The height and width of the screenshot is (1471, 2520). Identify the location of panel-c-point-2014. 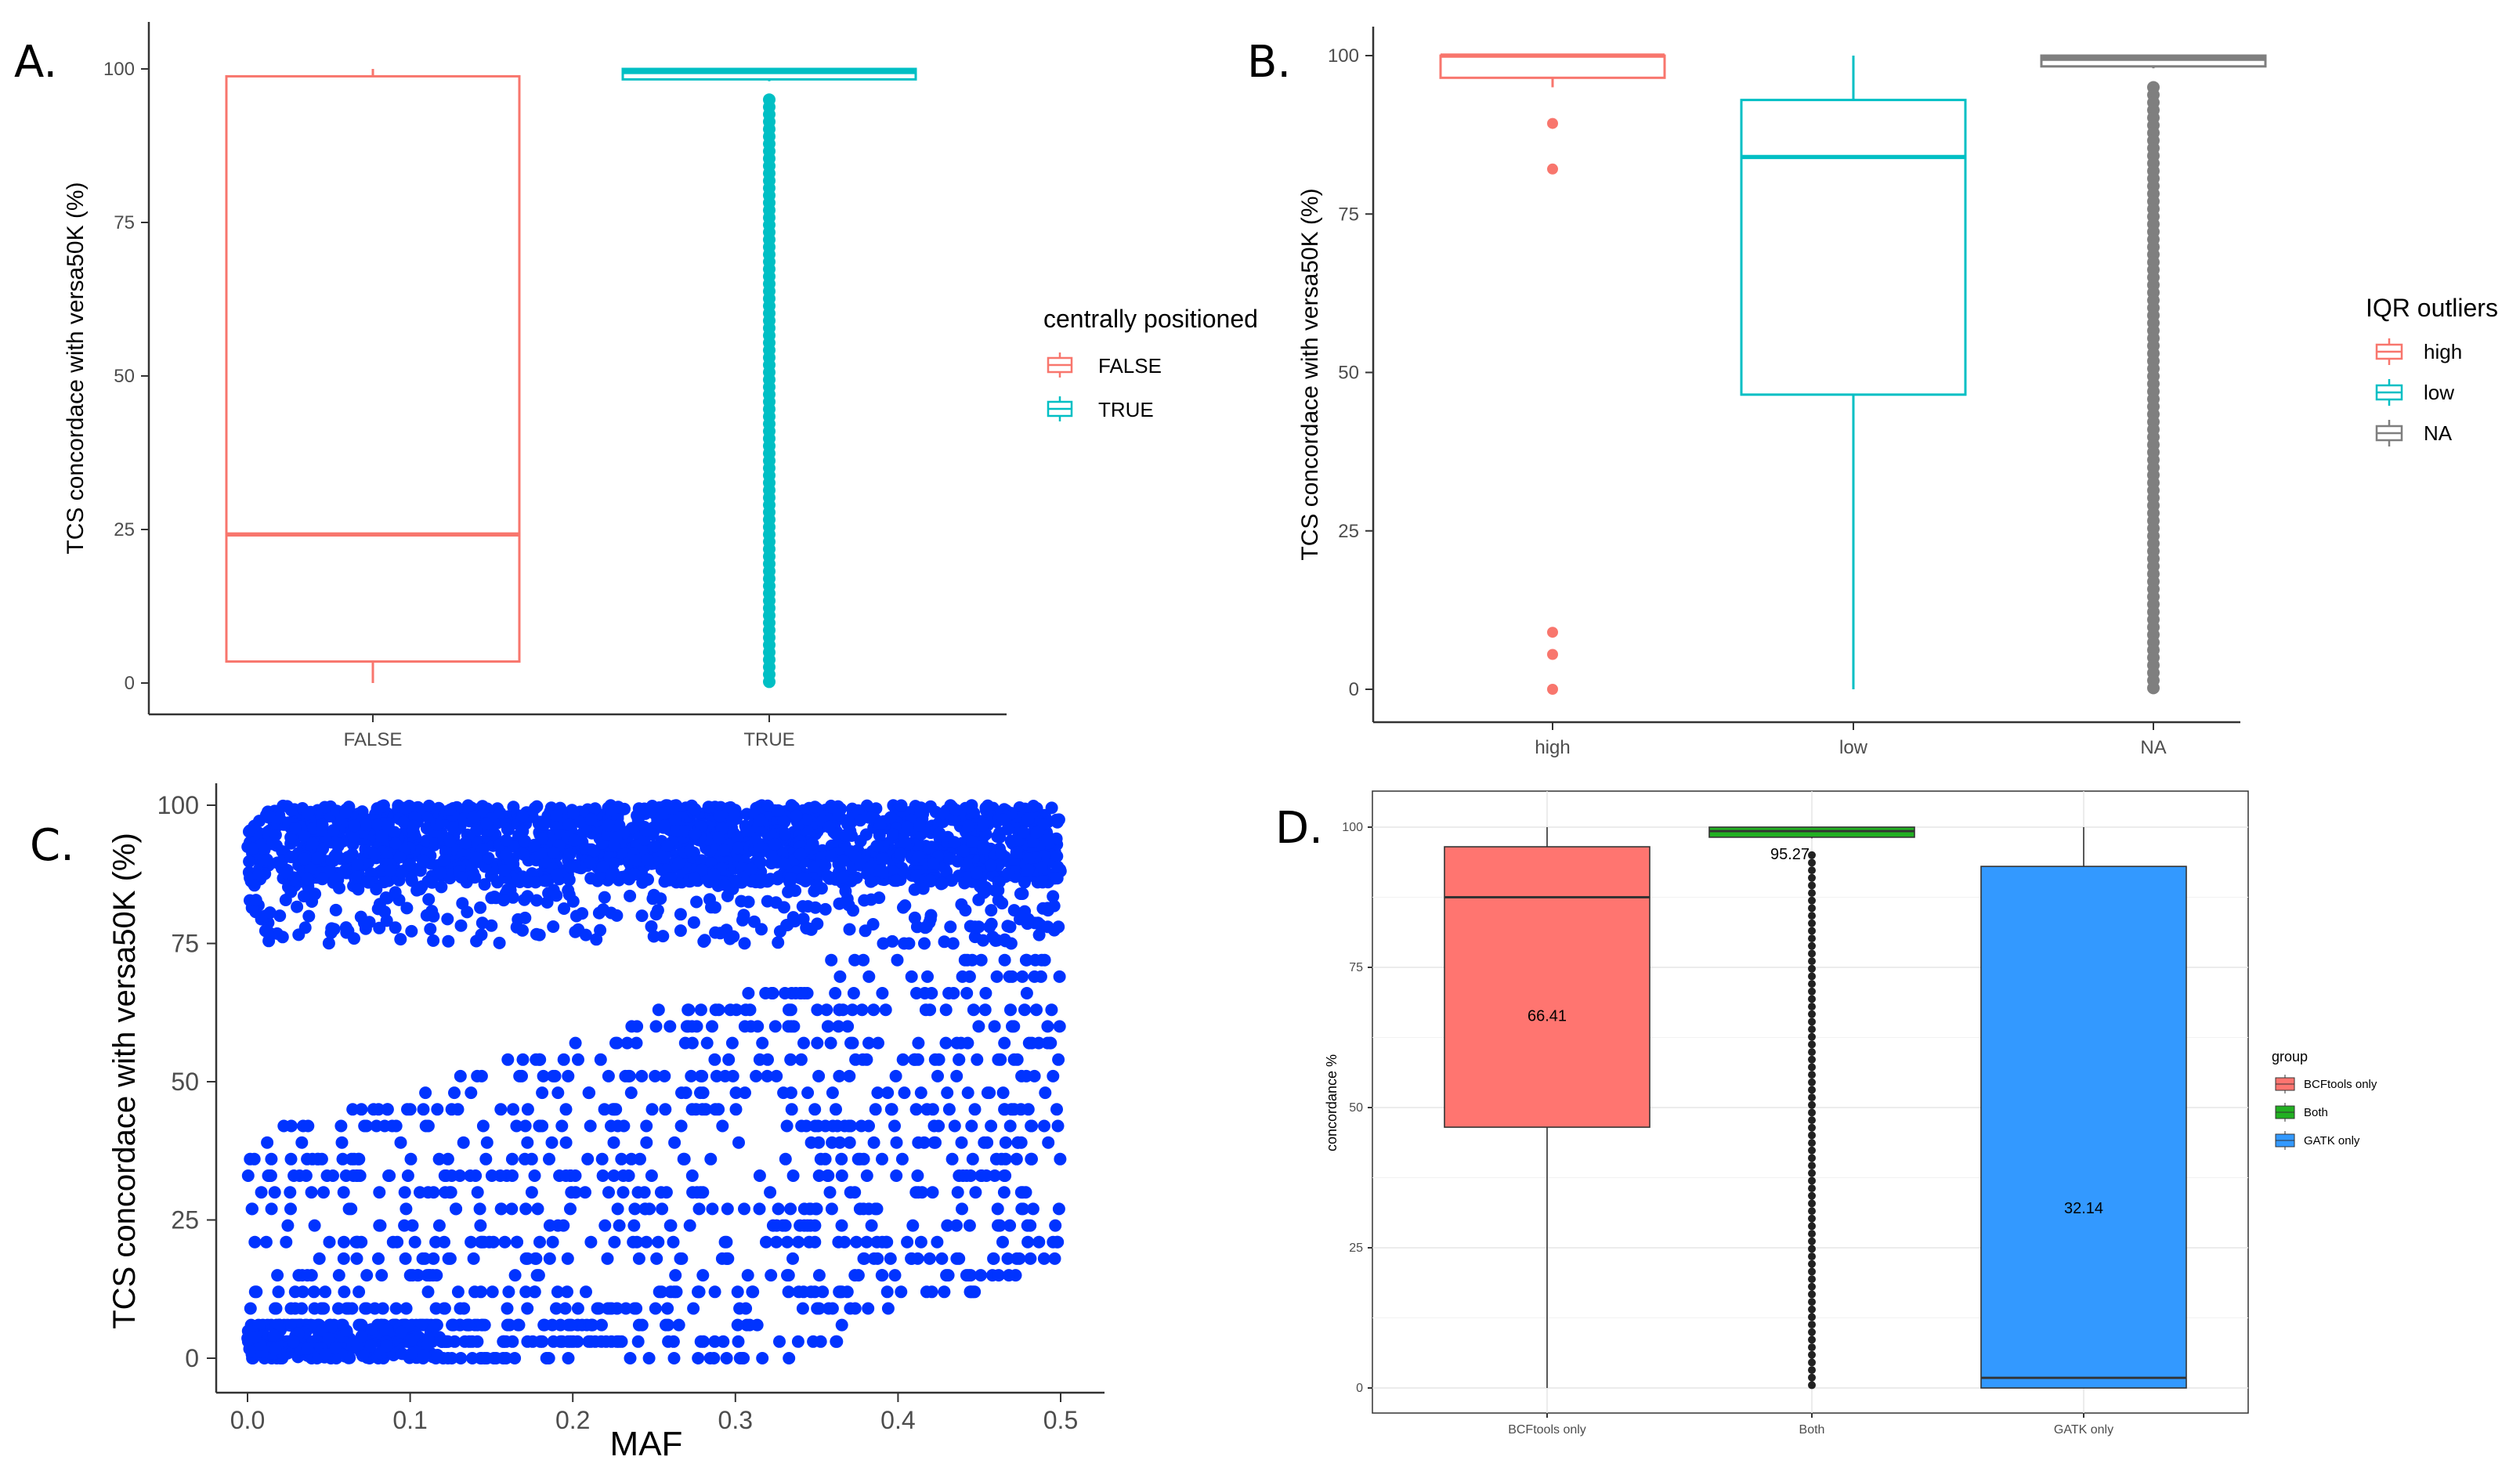
(395, 893).